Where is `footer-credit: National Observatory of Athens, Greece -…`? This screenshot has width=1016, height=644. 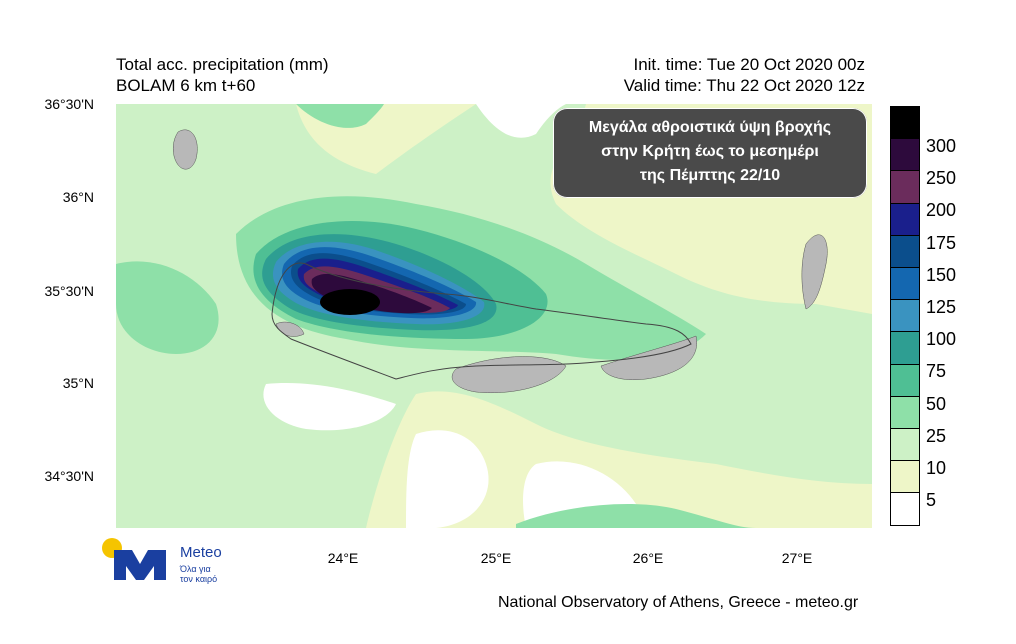 footer-credit: National Observatory of Athens, Greece -… is located at coordinates (678, 602).